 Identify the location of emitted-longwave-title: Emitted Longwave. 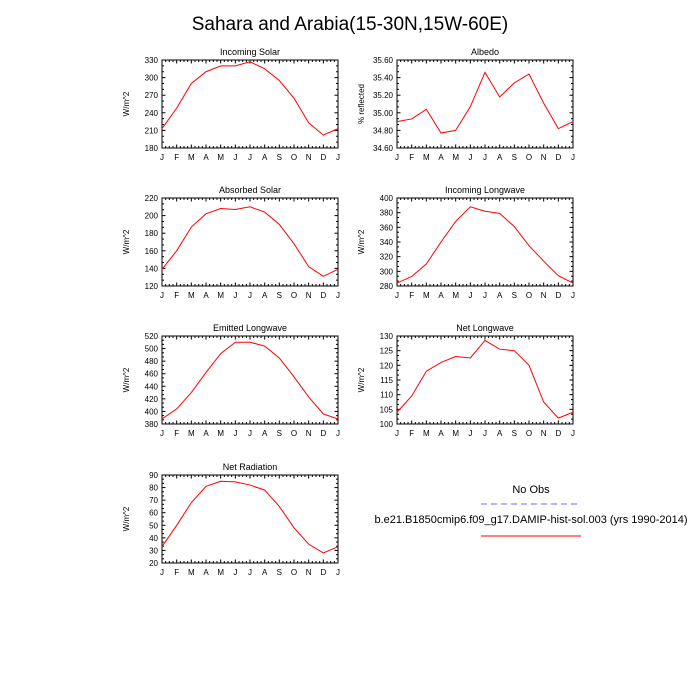
(250, 328).